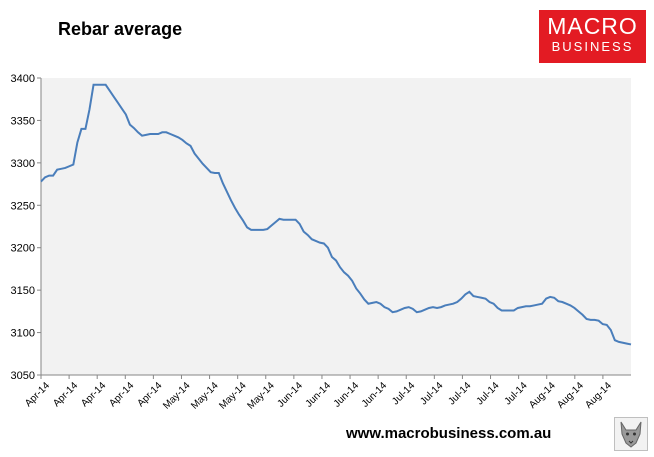 The height and width of the screenshot is (457, 654). Describe the element at coordinates (592, 26) in the screenshot. I see `logo-line1: MACRO` at that location.